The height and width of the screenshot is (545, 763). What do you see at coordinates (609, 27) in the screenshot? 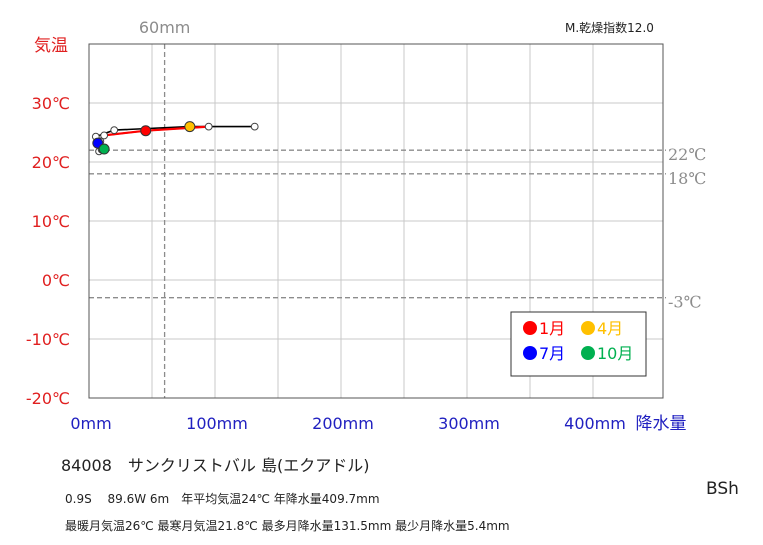
I see `aridity-label: M.乾燥指数12.0` at bounding box center [609, 27].